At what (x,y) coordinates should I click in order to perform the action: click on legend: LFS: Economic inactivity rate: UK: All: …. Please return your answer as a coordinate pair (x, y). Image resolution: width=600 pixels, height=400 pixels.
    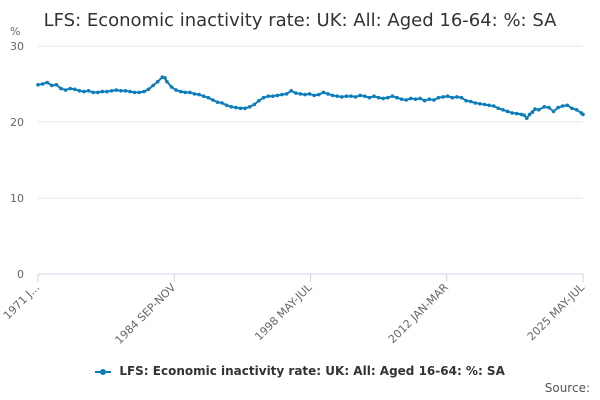
    Looking at the image, I should click on (300, 371).